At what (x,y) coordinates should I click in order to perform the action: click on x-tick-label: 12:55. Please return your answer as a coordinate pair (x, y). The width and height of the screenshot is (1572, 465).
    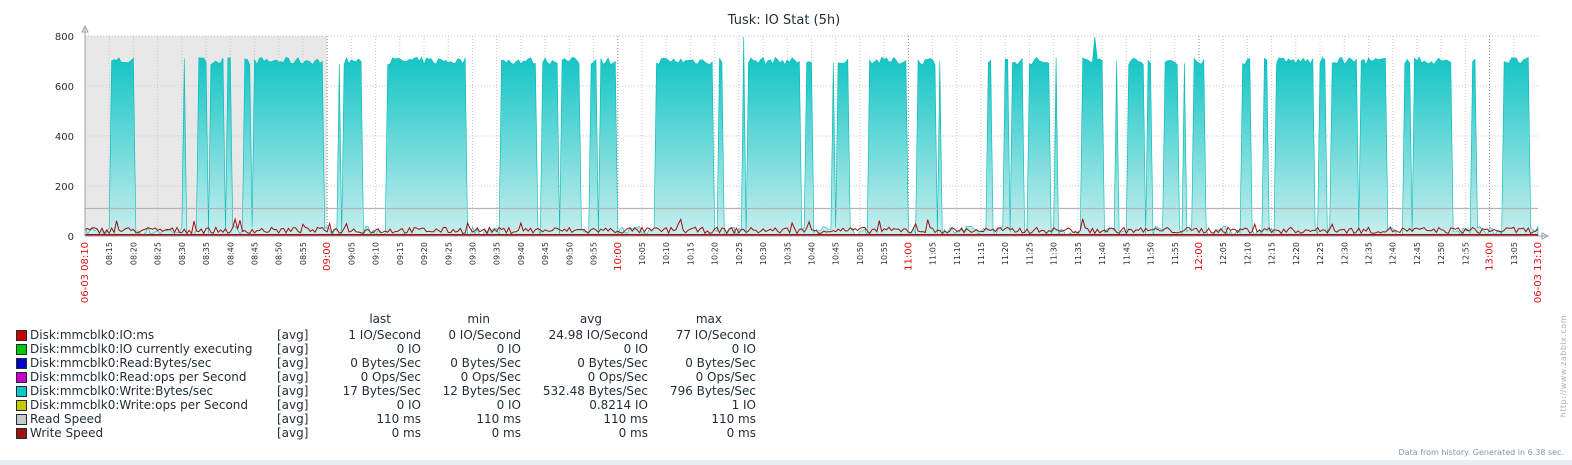
    Looking at the image, I should click on (1465, 253).